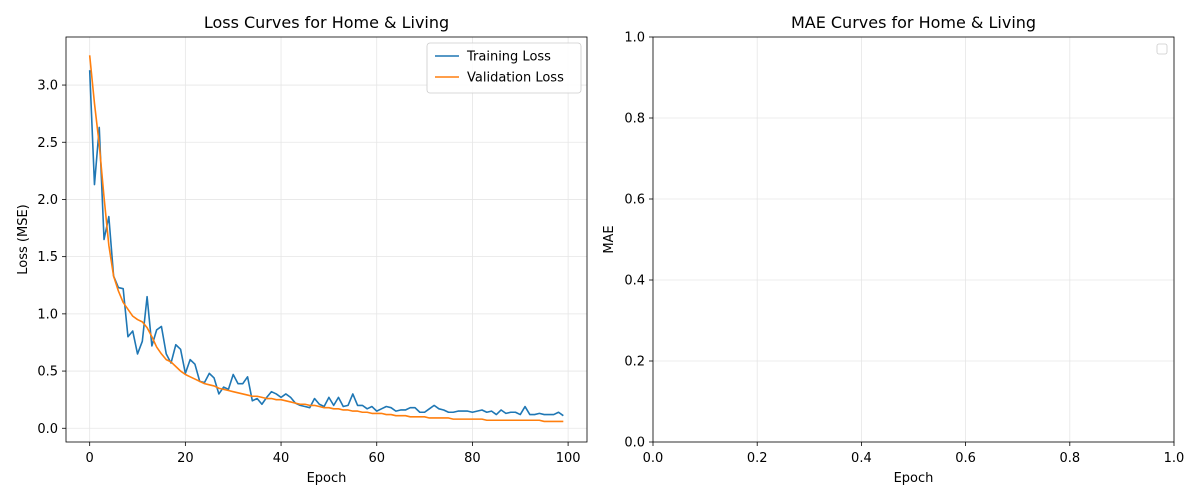 This screenshot has height=500, width=1200. Describe the element at coordinates (1069, 458) in the screenshot. I see `x-tick-label: 0.8` at that location.